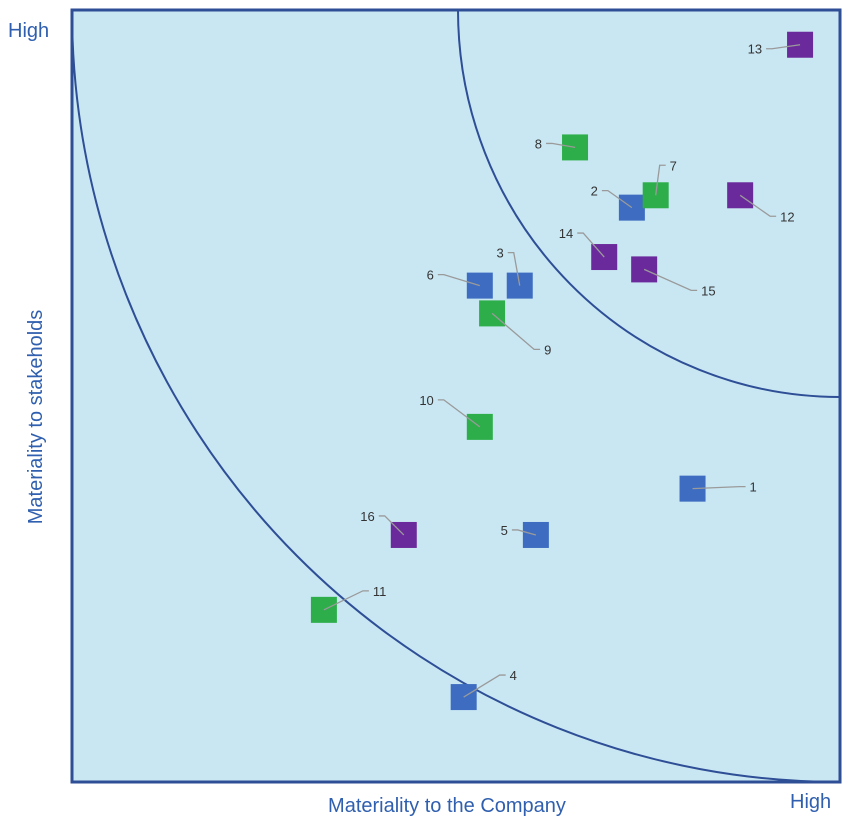 The height and width of the screenshot is (827, 848). What do you see at coordinates (753, 487) in the screenshot?
I see `point-label-1: 1` at bounding box center [753, 487].